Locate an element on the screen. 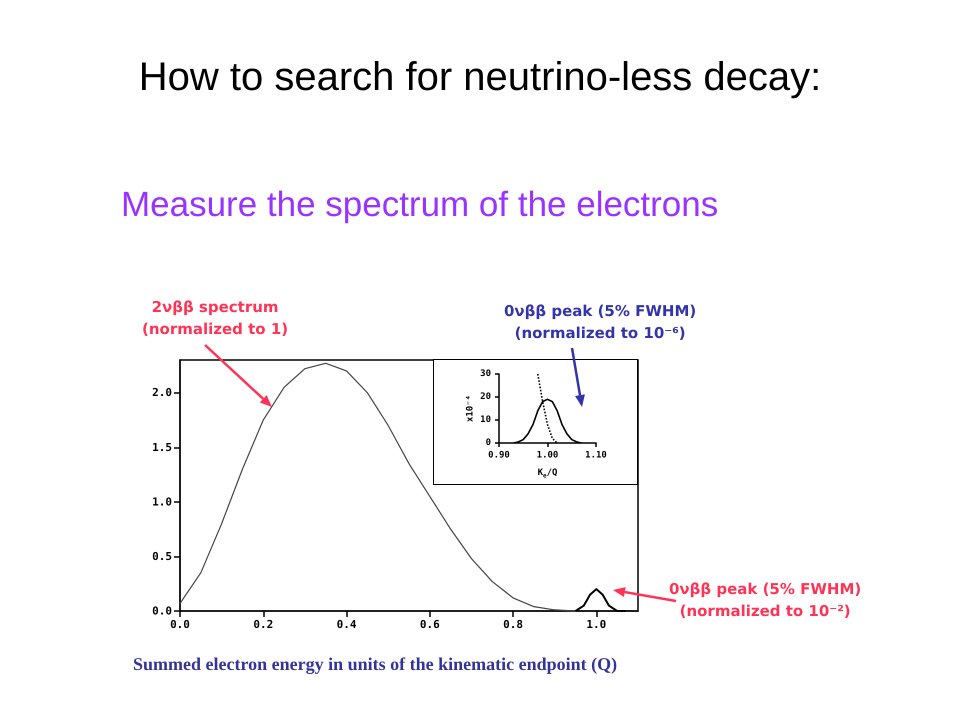  chart-title: How to search for neutrino-less decay: is located at coordinates (480, 77).